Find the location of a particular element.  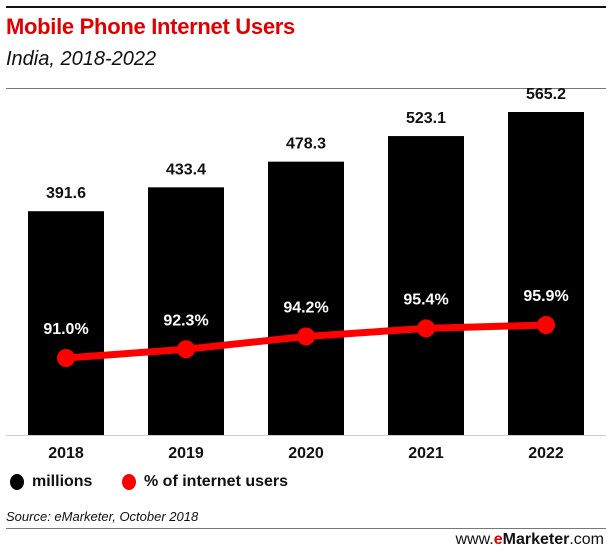

bar-2021 is located at coordinates (426, 285).